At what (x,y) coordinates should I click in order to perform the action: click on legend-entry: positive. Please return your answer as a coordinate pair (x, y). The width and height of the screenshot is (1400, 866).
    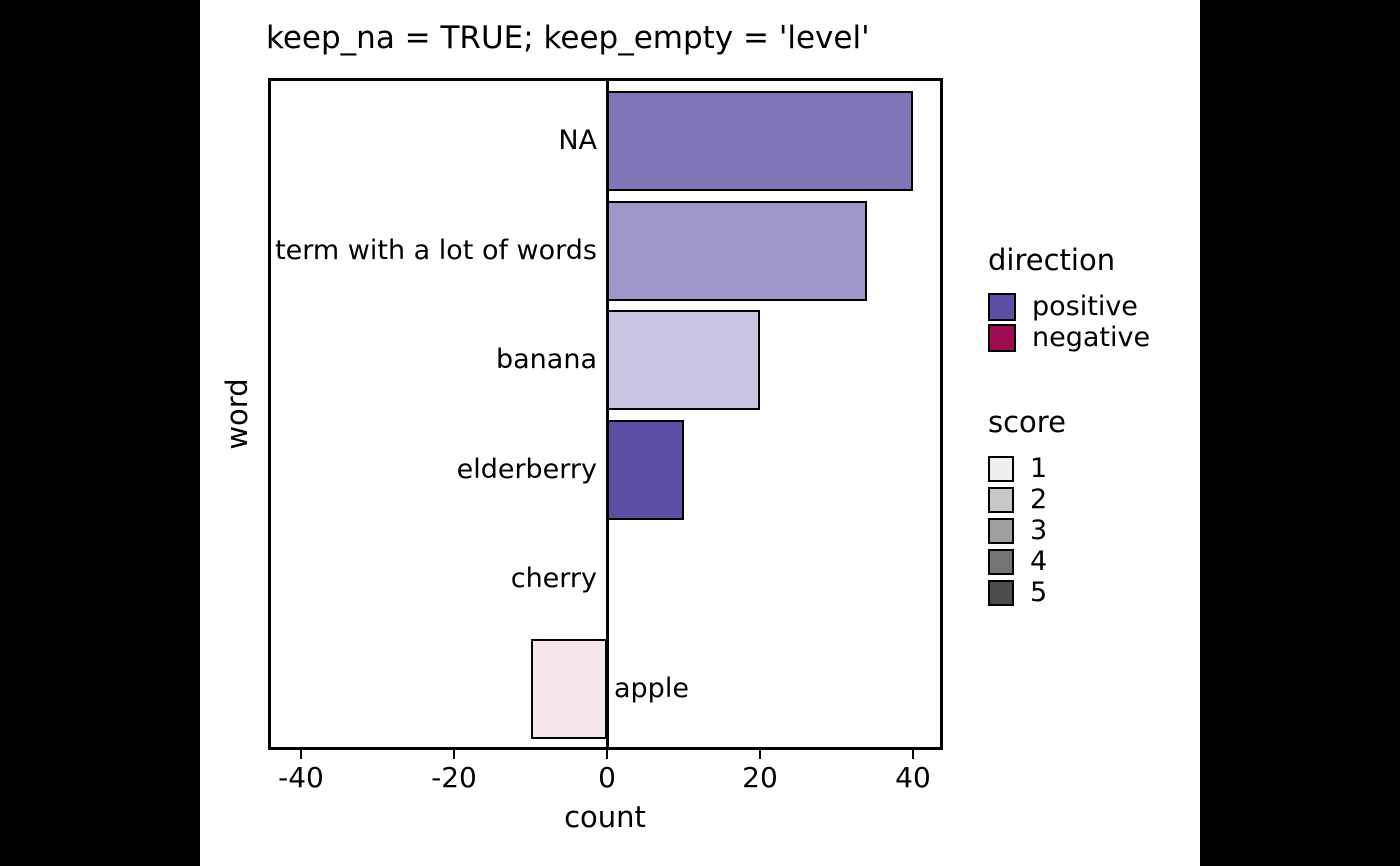
    Looking at the image, I should click on (1069, 306).